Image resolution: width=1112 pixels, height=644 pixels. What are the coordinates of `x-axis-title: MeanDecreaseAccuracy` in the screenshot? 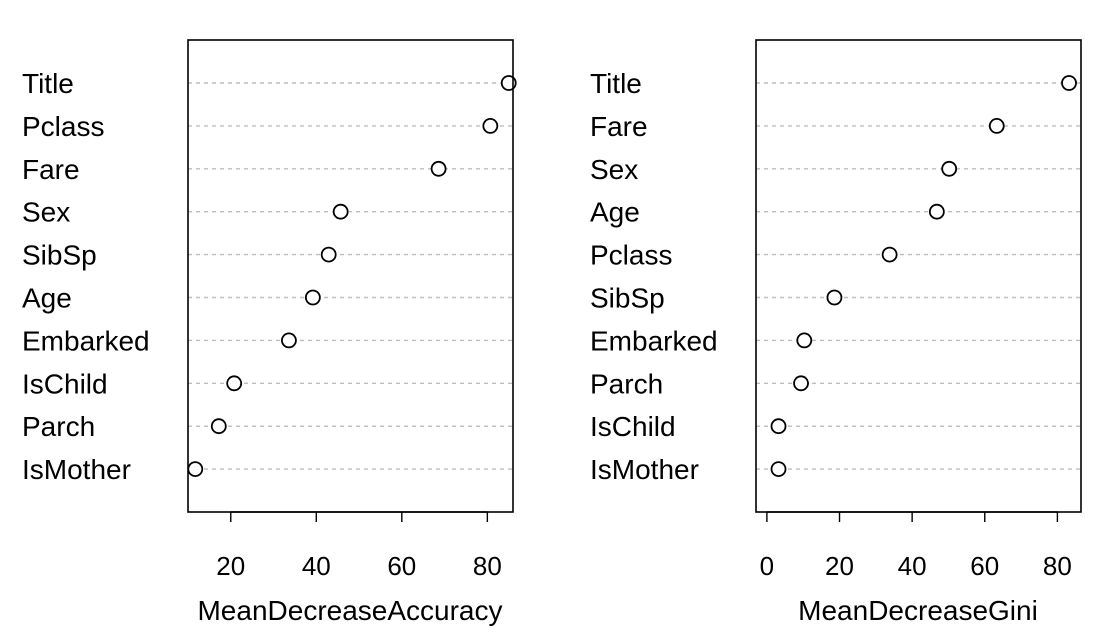 It's located at (349, 610).